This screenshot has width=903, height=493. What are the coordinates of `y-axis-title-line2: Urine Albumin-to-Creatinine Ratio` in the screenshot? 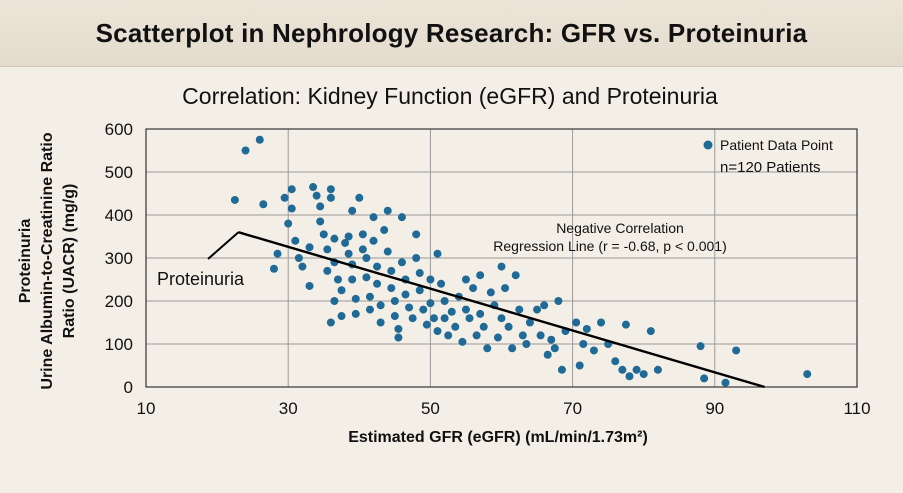 It's located at (47, 260).